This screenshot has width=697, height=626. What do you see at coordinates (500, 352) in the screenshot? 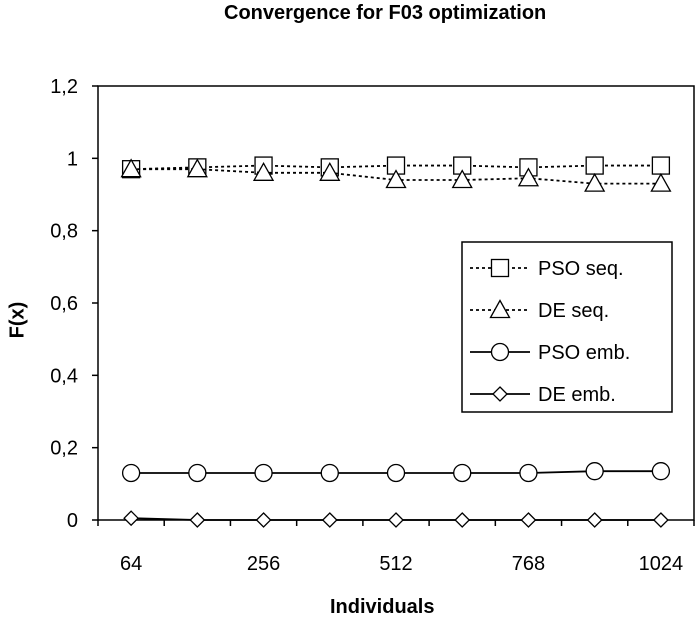
I see `legend-marker-pso-emb` at bounding box center [500, 352].